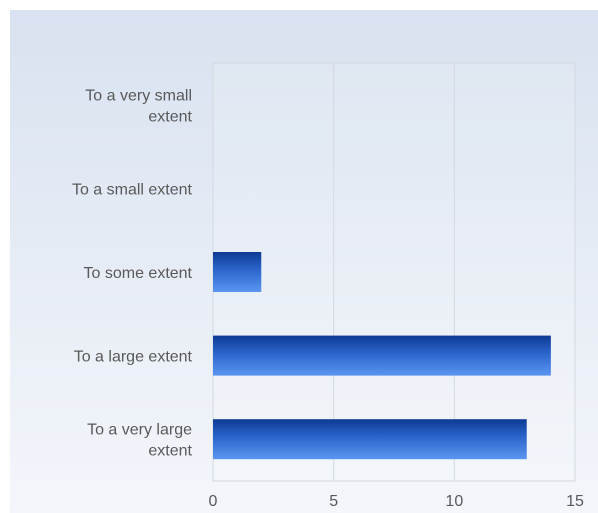 This screenshot has height=513, width=598. Describe the element at coordinates (454, 501) in the screenshot. I see `x-tick-10: 10` at that location.